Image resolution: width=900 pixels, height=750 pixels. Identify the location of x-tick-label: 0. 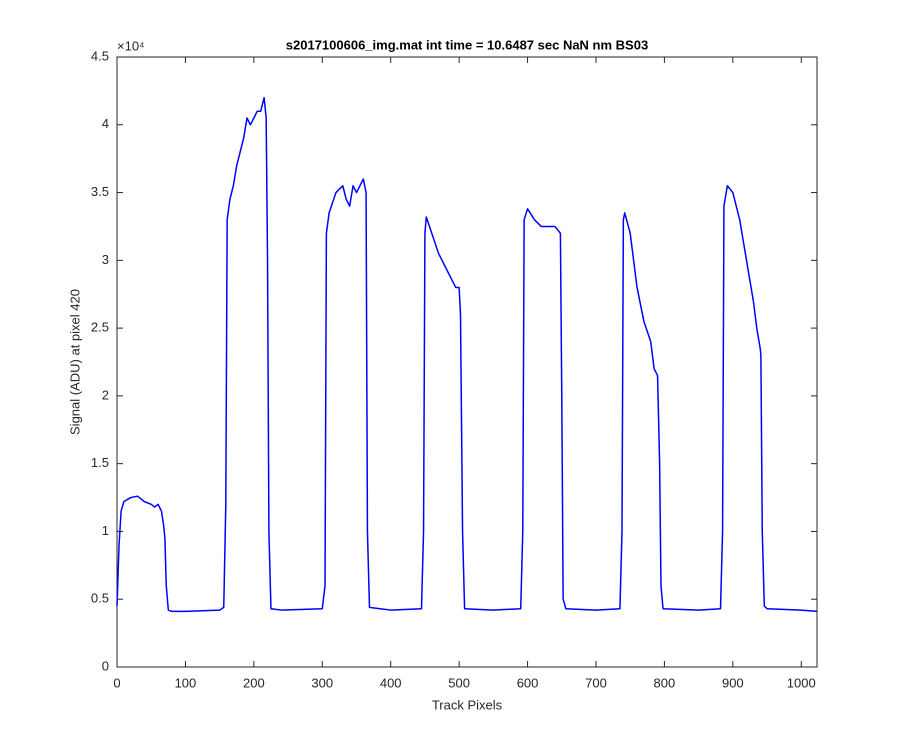
(116, 682).